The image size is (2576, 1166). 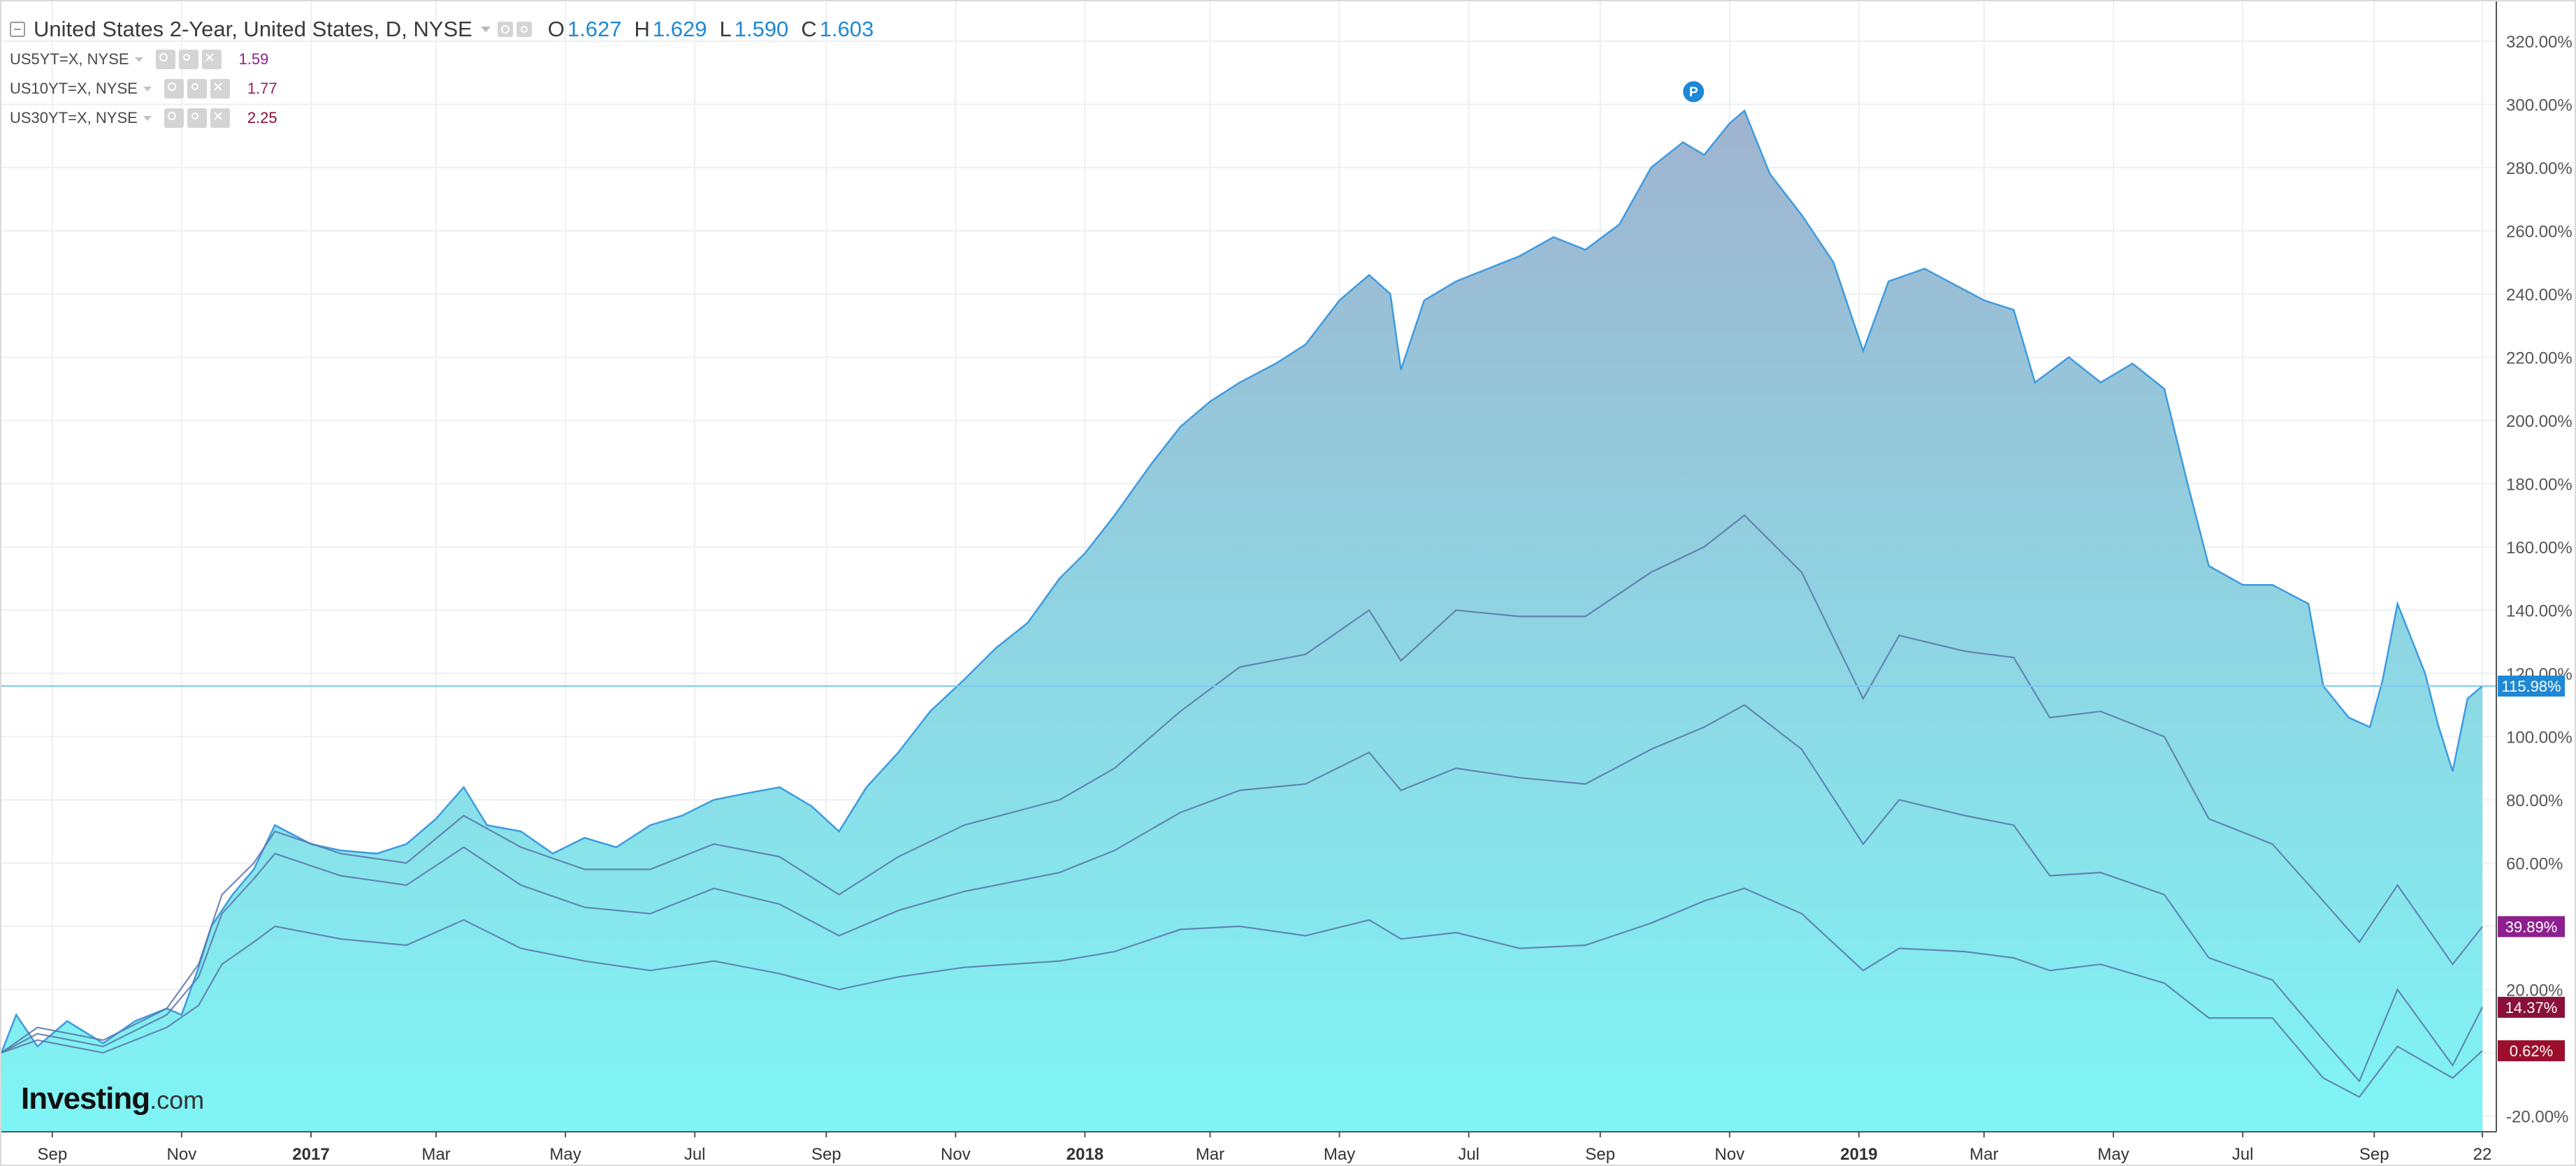 I want to click on study-row-us10yt: US10YT=X, NYSE 1.77, so click(x=143, y=88).